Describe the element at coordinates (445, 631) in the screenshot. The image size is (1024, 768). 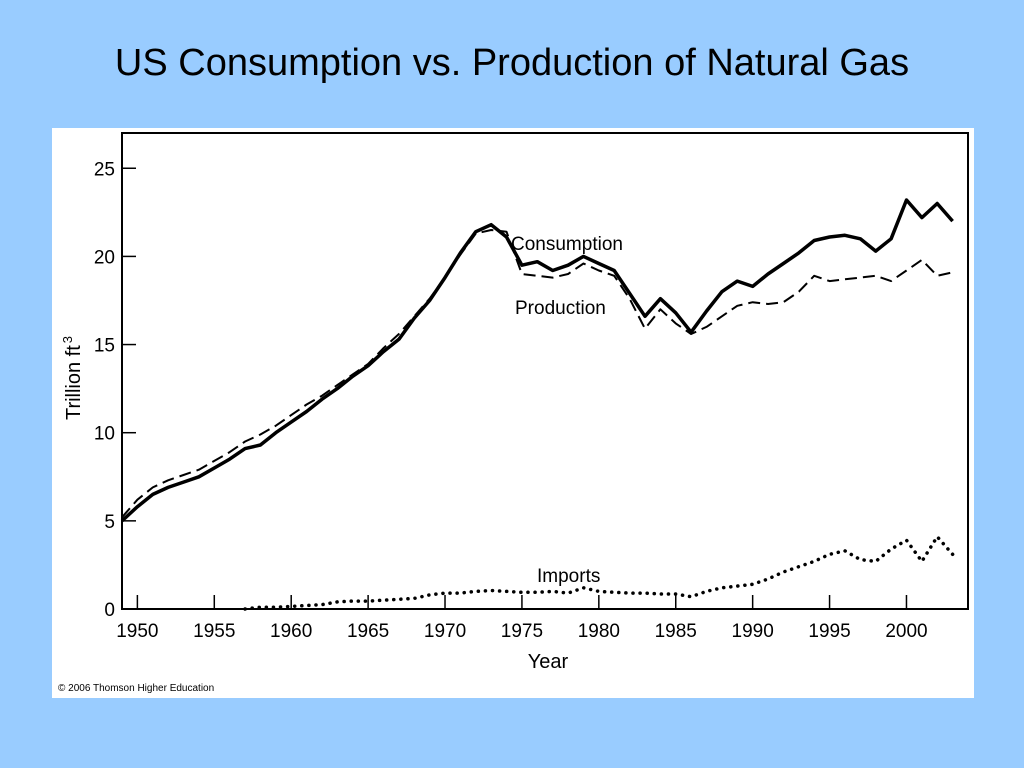
I see `x-tick-label: 1970` at that location.